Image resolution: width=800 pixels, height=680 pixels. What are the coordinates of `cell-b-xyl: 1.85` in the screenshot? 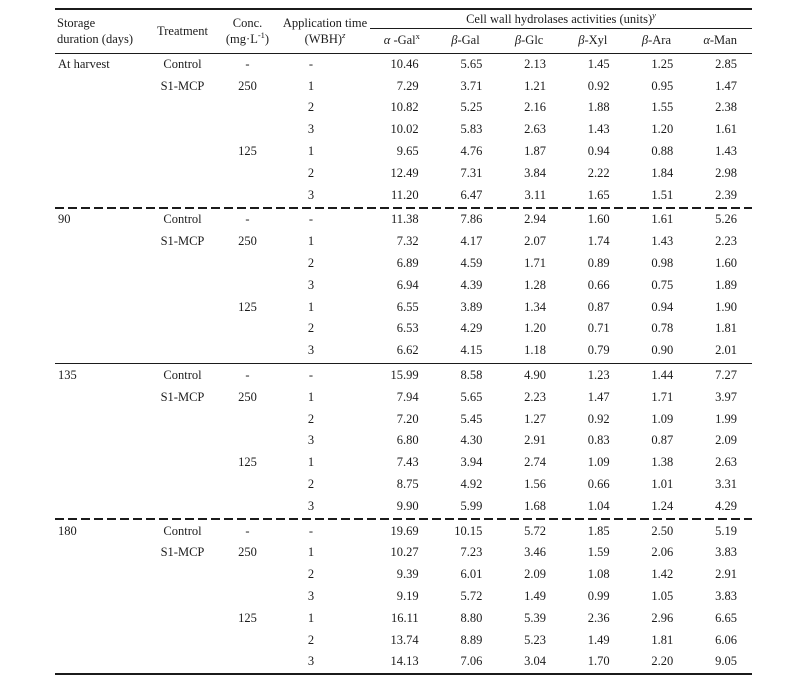 It's located at (598, 530).